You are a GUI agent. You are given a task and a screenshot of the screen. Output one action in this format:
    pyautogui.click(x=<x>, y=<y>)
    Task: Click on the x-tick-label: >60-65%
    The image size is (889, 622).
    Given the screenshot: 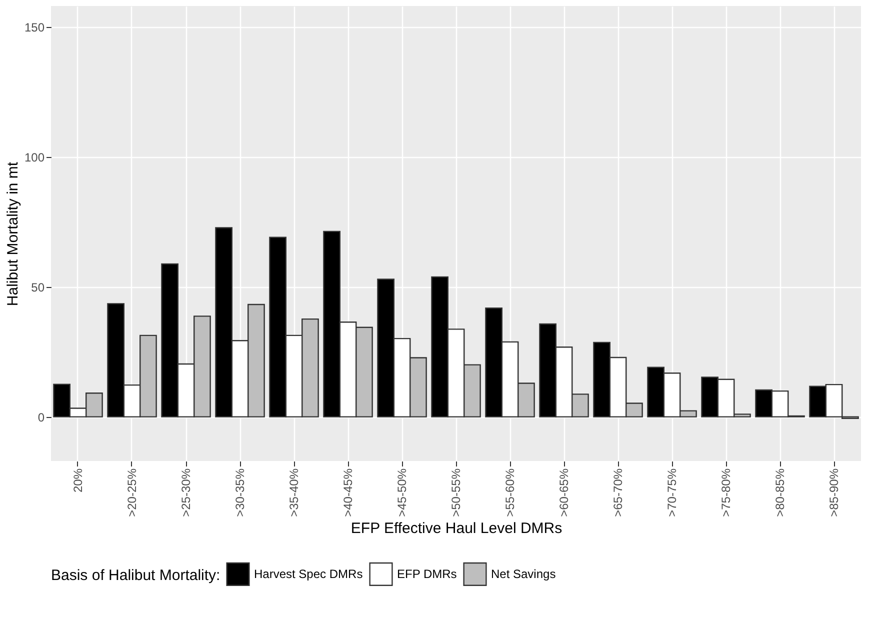 What is the action you would take?
    pyautogui.click(x=564, y=492)
    